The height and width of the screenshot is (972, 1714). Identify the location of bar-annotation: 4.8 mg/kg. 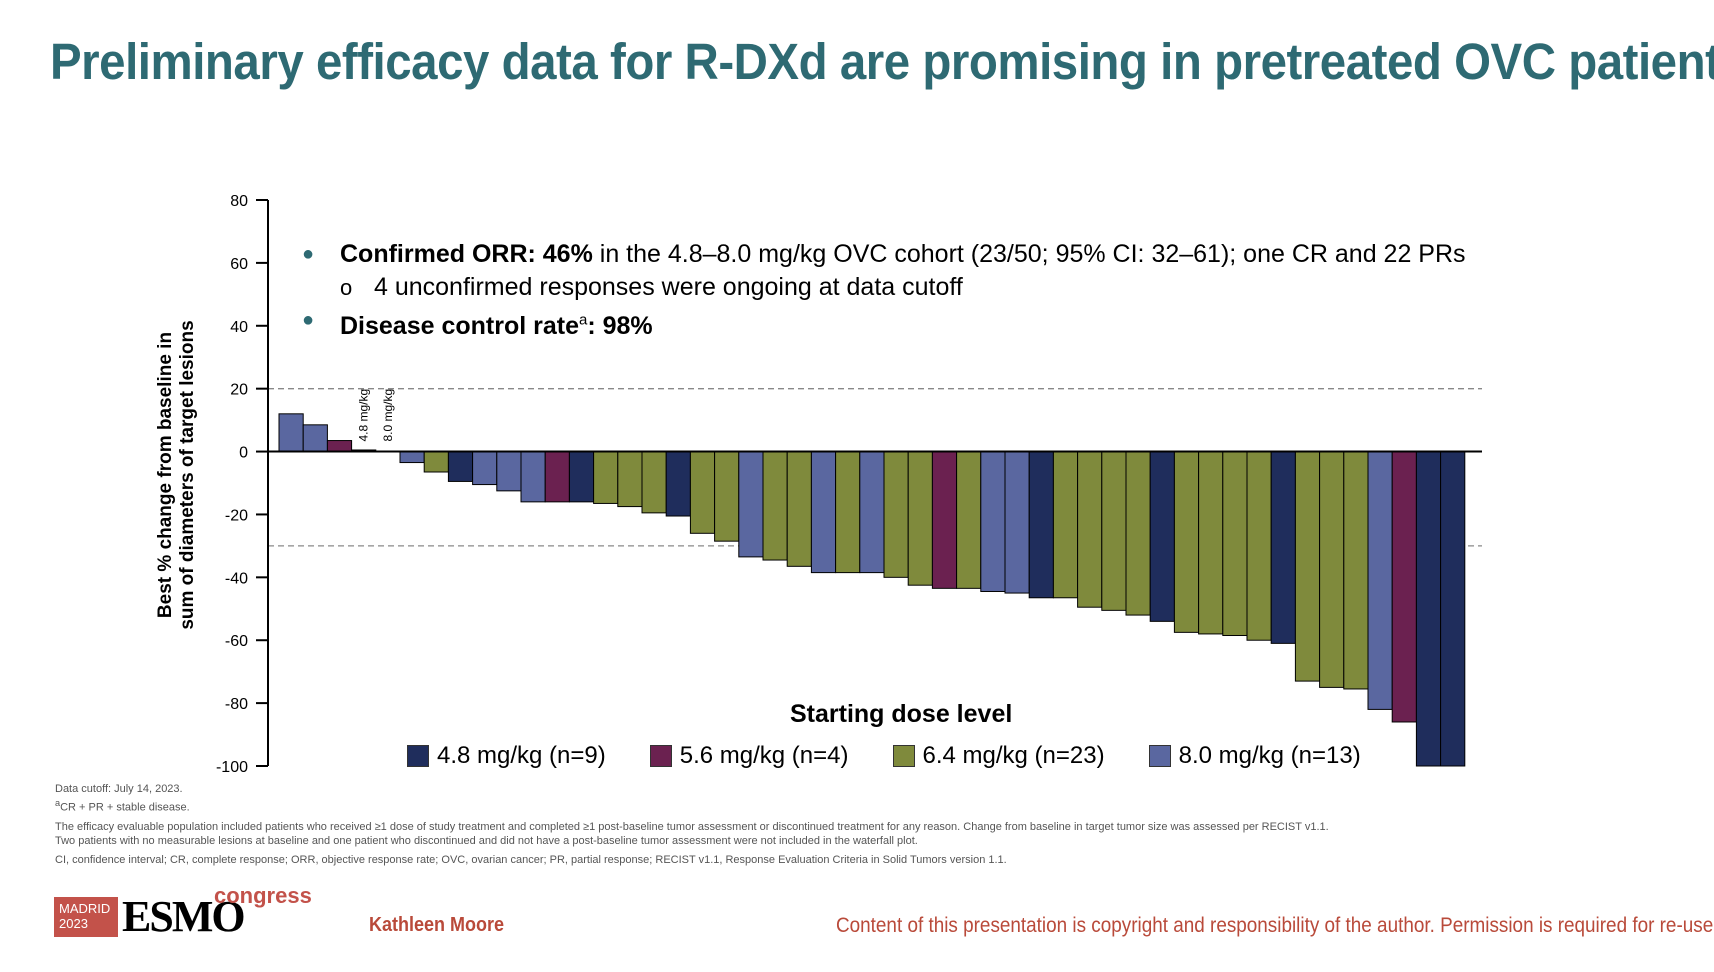
(364, 415).